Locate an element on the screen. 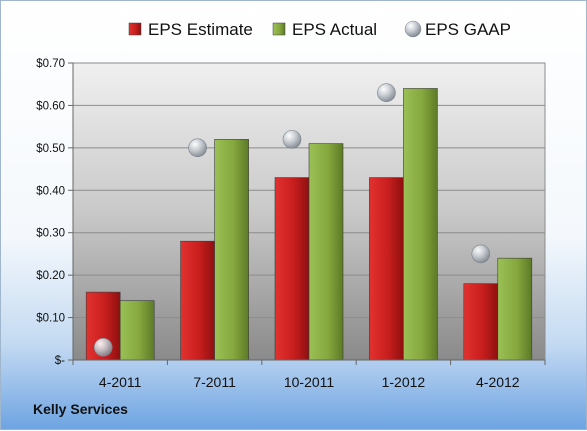 The height and width of the screenshot is (431, 587). company-name: Kelly Services is located at coordinates (80, 409).